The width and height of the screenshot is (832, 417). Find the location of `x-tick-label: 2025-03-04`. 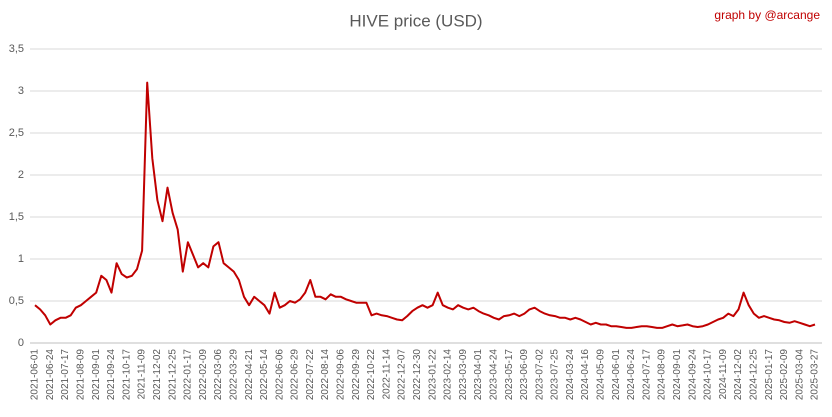

x-tick-label: 2025-03-04 is located at coordinates (799, 375).